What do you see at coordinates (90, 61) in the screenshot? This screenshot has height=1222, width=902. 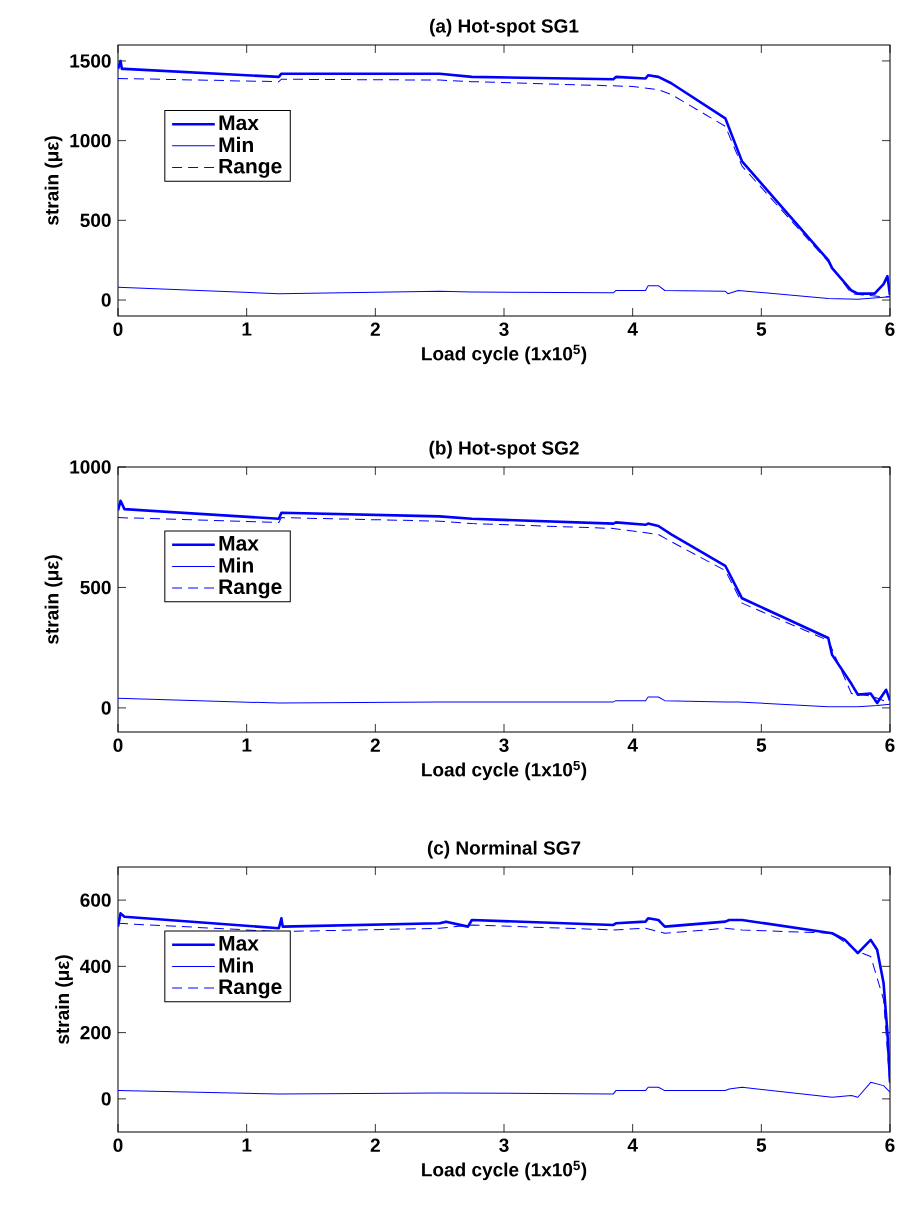 I see `y-tick-label: 1500` at bounding box center [90, 61].